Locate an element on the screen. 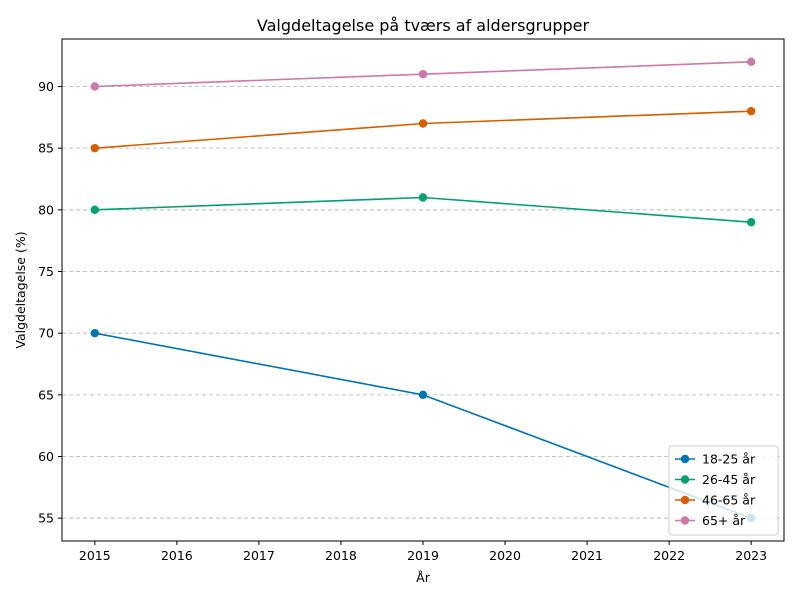 The width and height of the screenshot is (800, 600). x-axis-ticks: 2015 2016 2017 2018 2019 2020 2021 2022 2023 is located at coordinates (423, 552).